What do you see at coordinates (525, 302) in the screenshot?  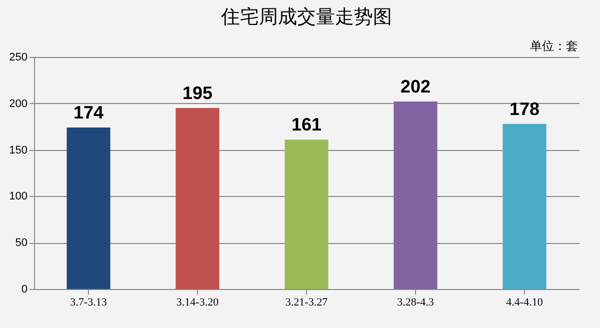 I see `x-tick-label: 4.4-4.10` at bounding box center [525, 302].